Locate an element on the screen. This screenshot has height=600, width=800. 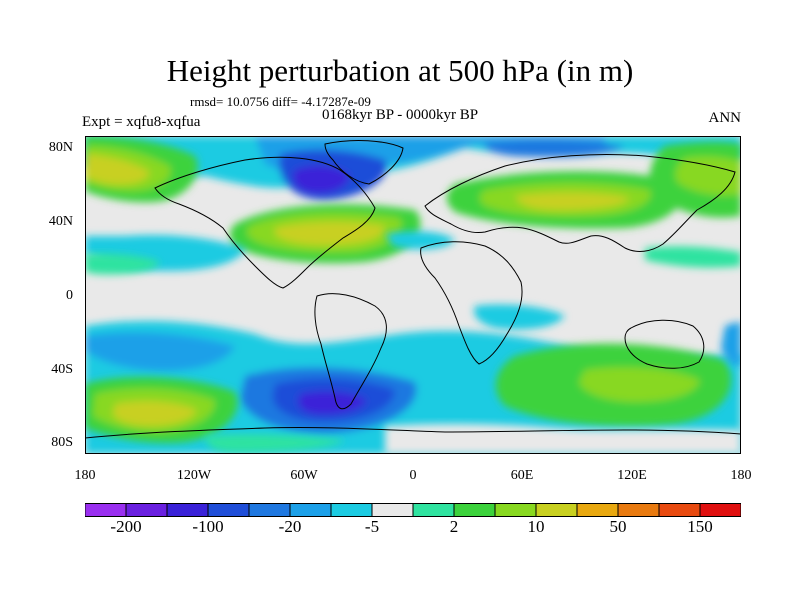
colorbar-label: -5 is located at coordinates (372, 526).